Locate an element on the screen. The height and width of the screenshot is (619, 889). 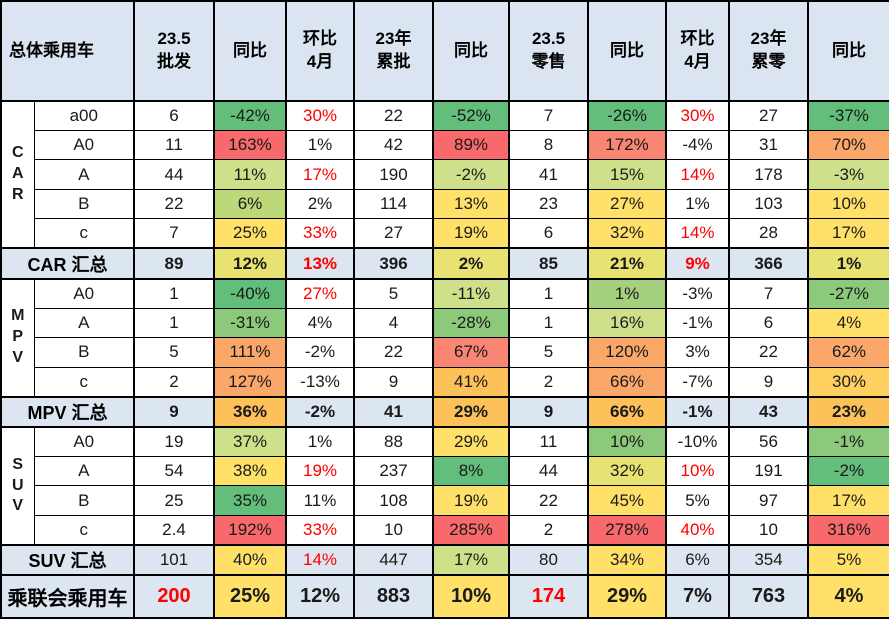
summary-row-label: CAR 汇总 is located at coordinates (67, 263).